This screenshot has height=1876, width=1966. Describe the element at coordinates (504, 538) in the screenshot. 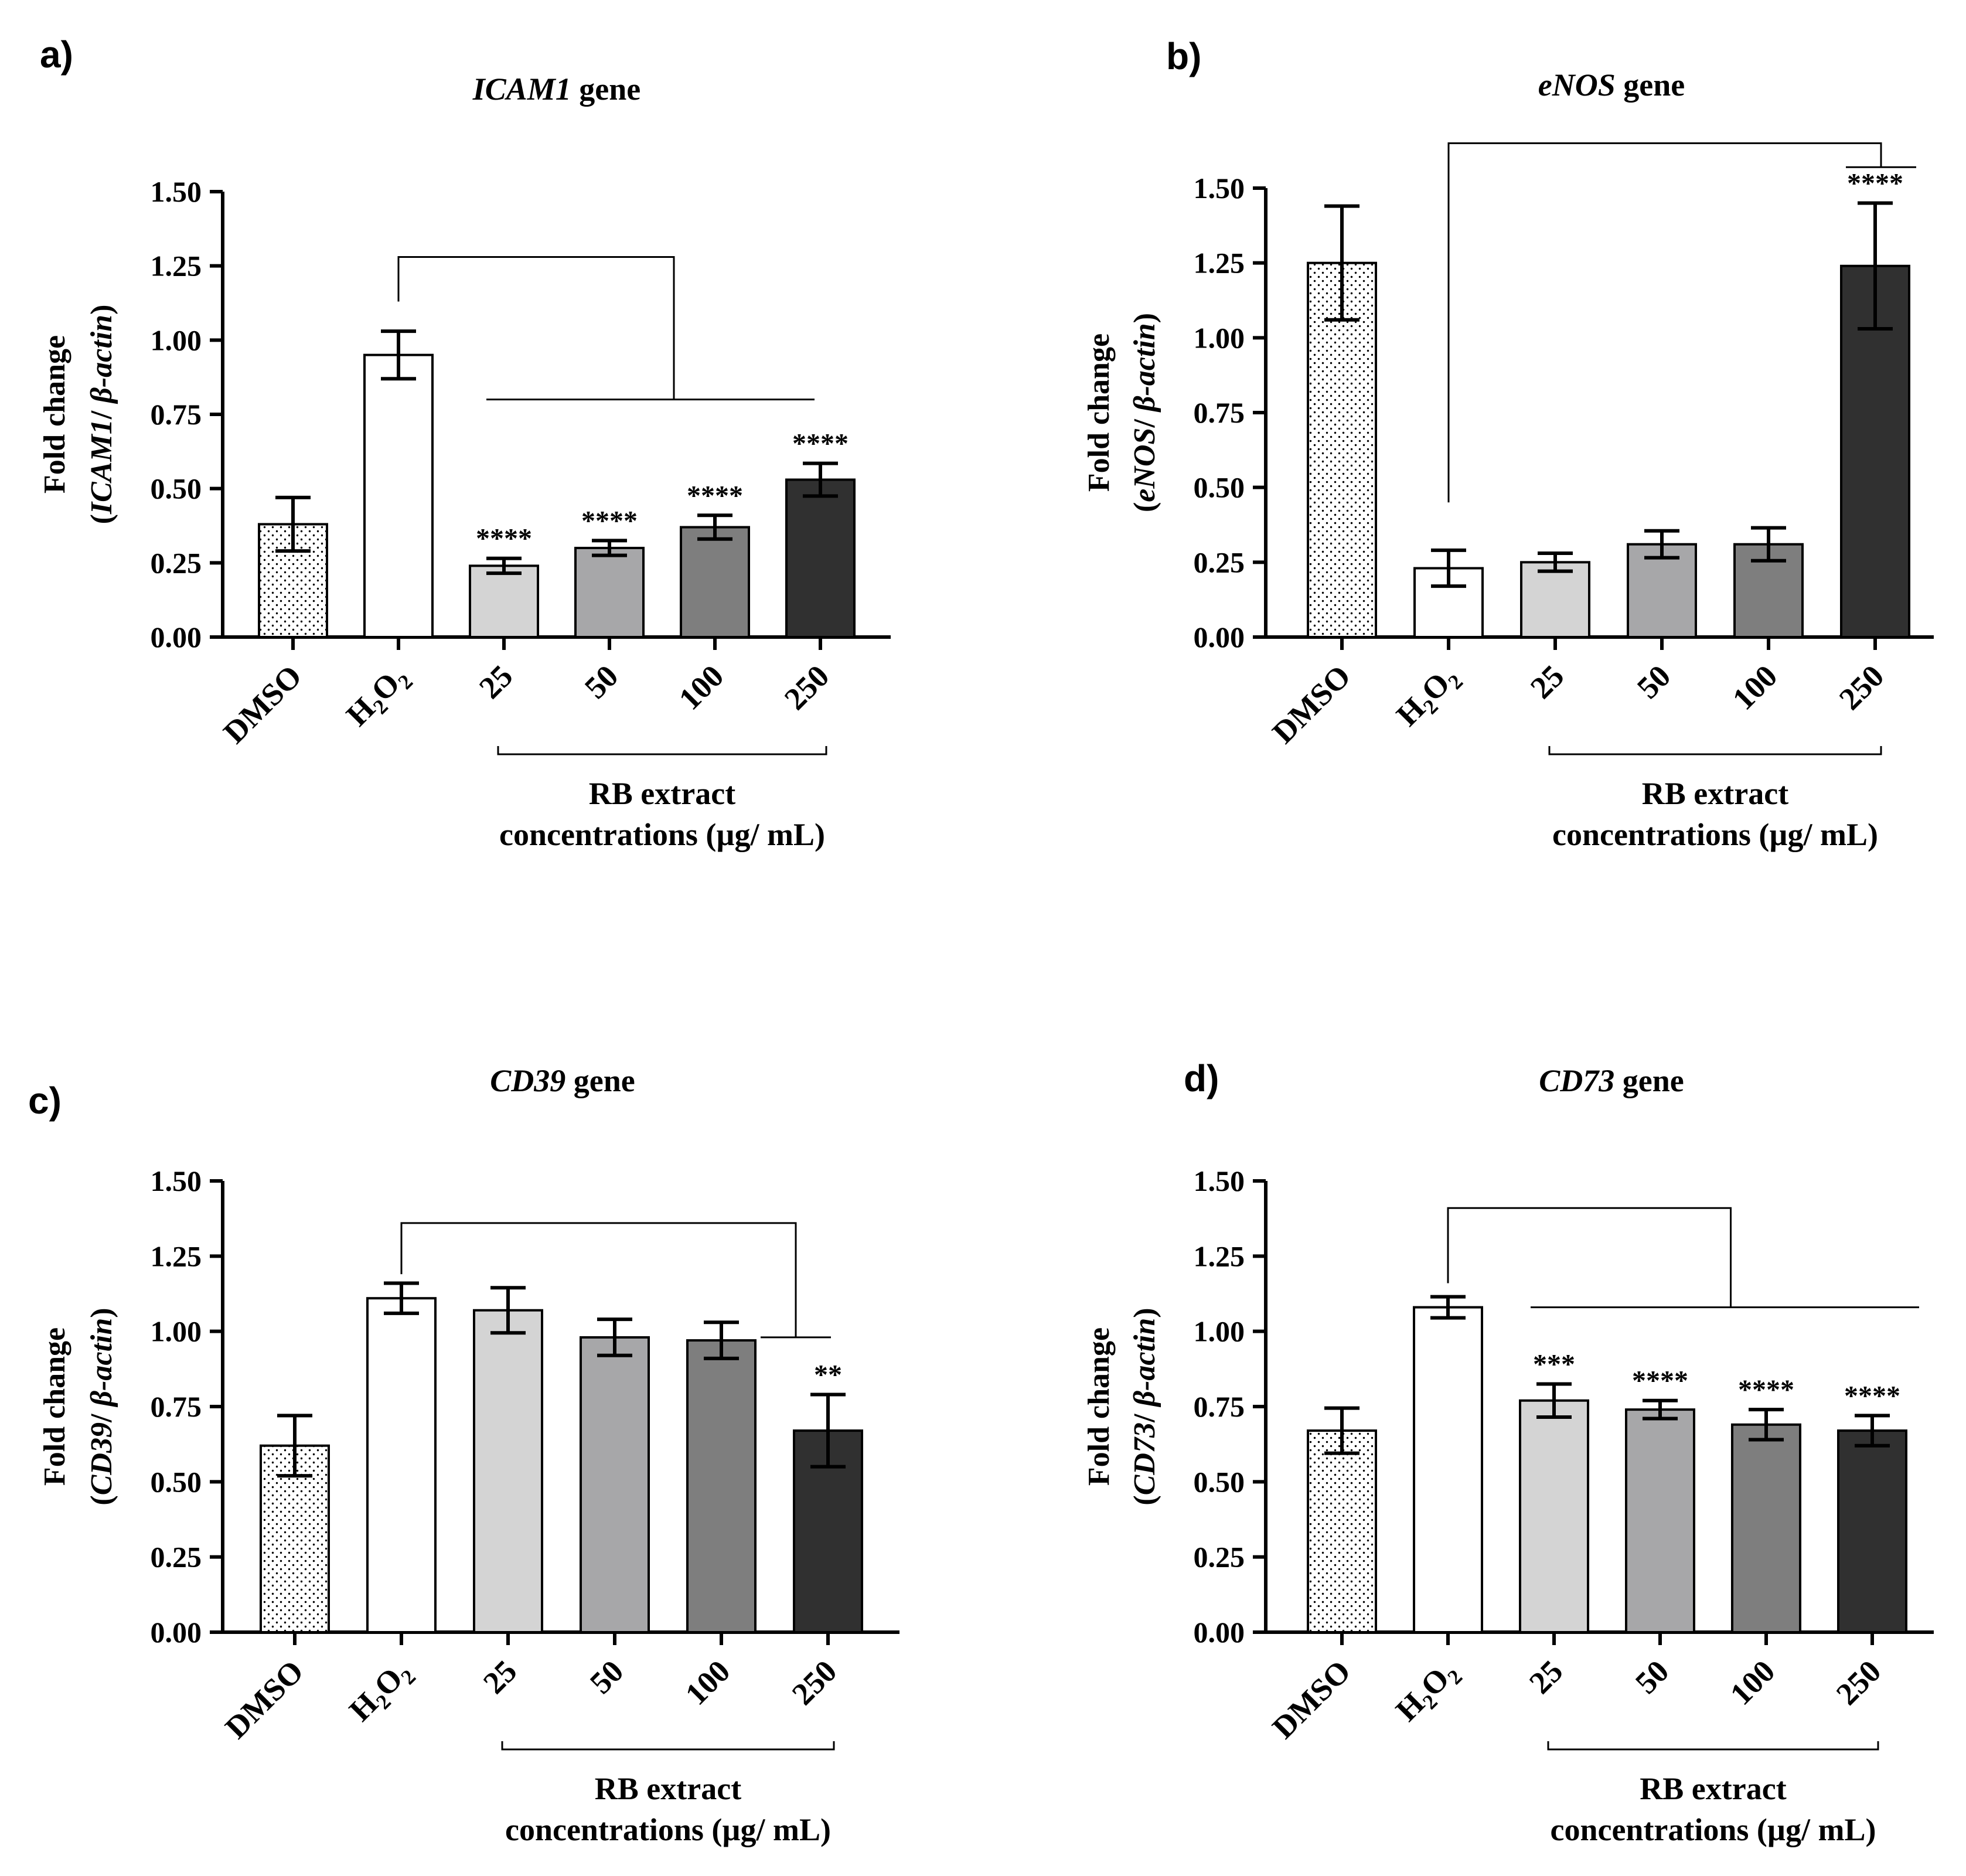

I see `significance-25: ****` at that location.